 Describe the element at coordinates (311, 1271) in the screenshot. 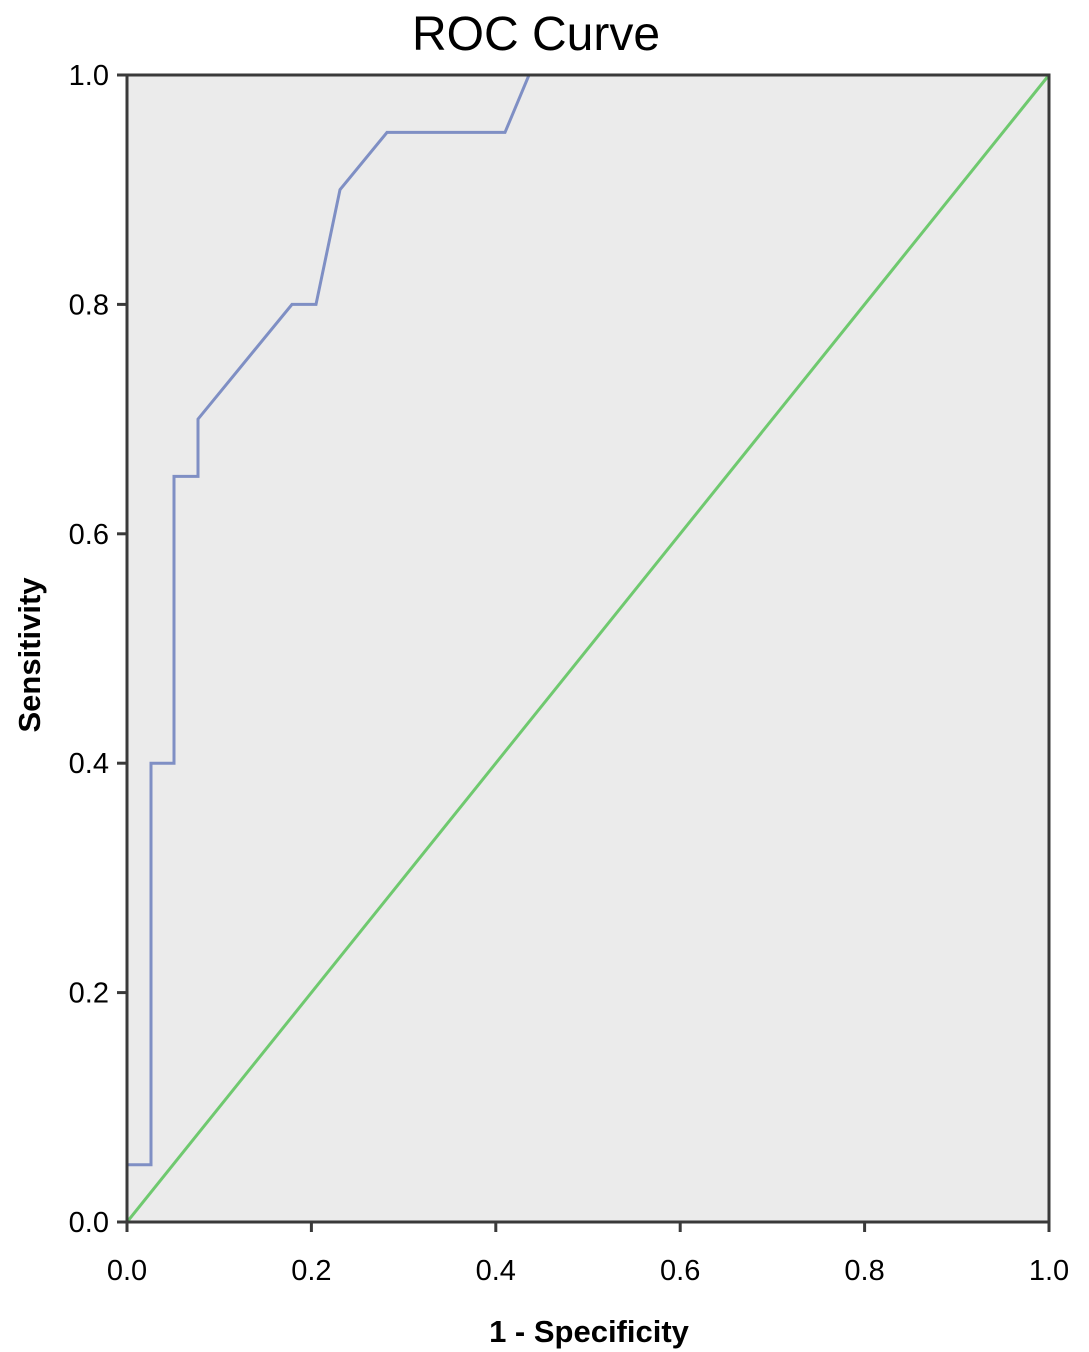

I see `x-tick-label: 0.2` at that location.